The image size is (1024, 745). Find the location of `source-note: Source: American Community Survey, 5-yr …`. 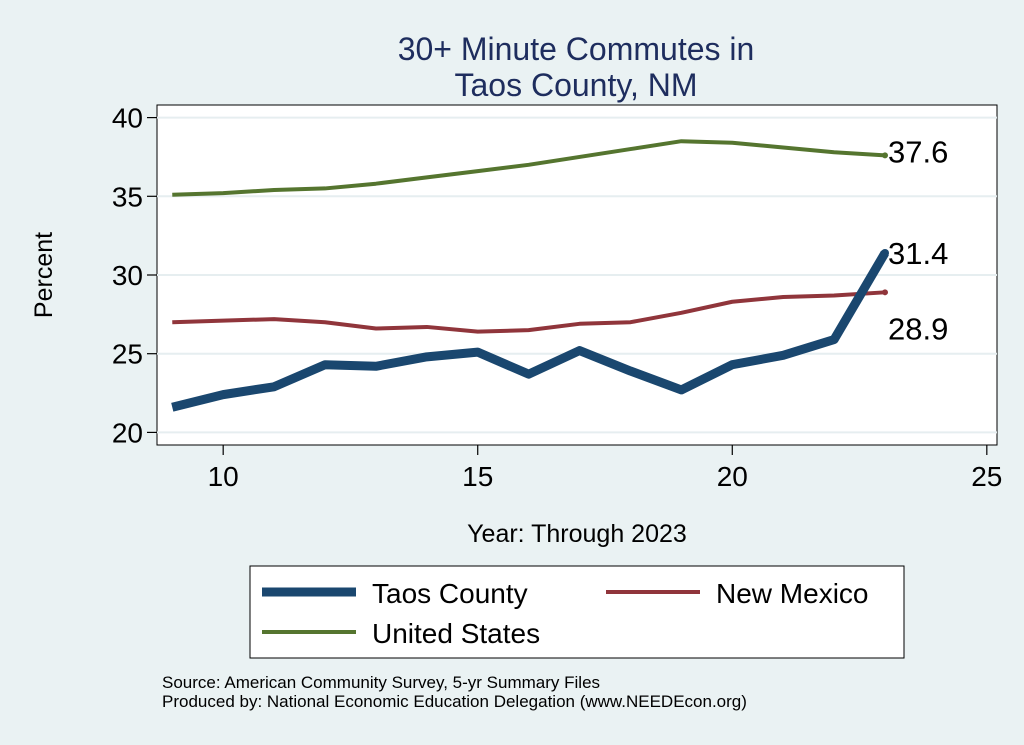

source-note: Source: American Community Survey, 5-yr … is located at coordinates (381, 682).